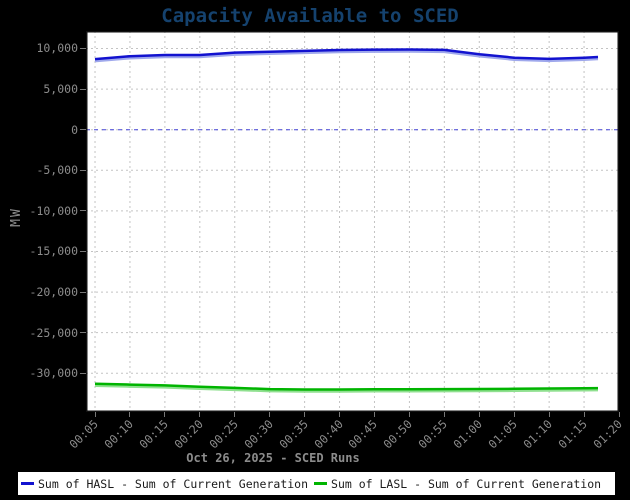  Describe the element at coordinates (60, 89) in the screenshot. I see `y-tick-label: 5,000` at that location.